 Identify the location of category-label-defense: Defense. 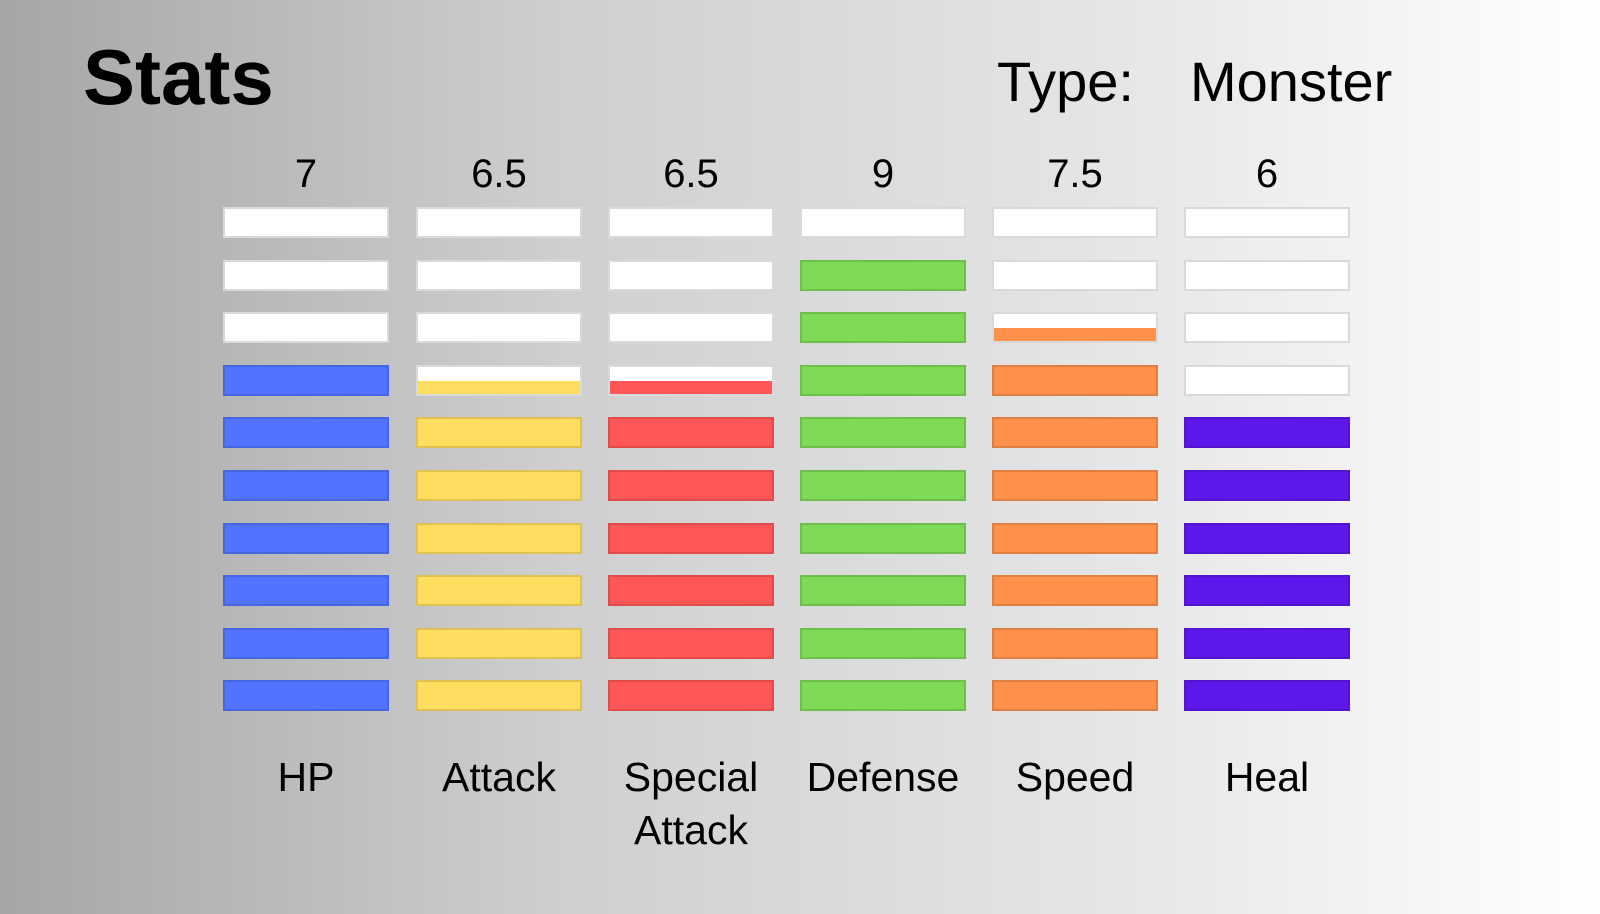
(883, 777).